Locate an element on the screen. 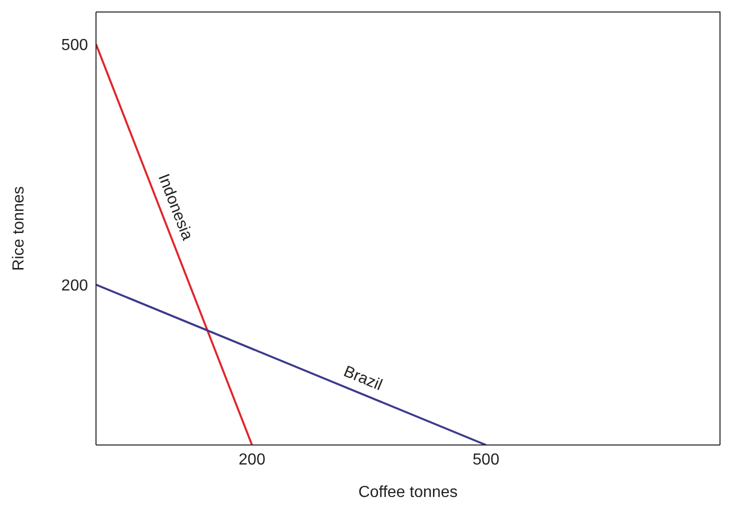 Image resolution: width=729 pixels, height=513 pixels. y-axis-title: Rice tonnes is located at coordinates (19, 228).